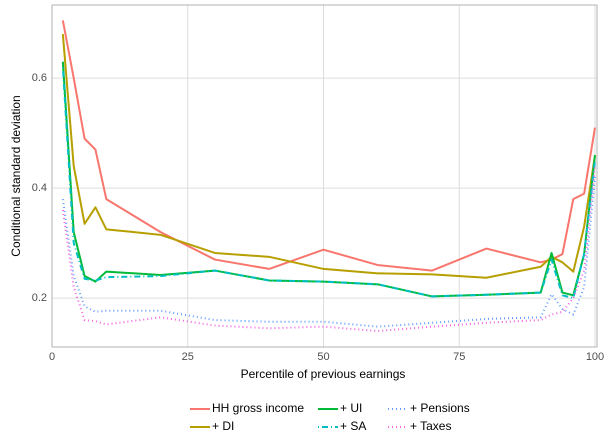  Describe the element at coordinates (39, 298) in the screenshot. I see `y-tick-label: 0.2` at that location.